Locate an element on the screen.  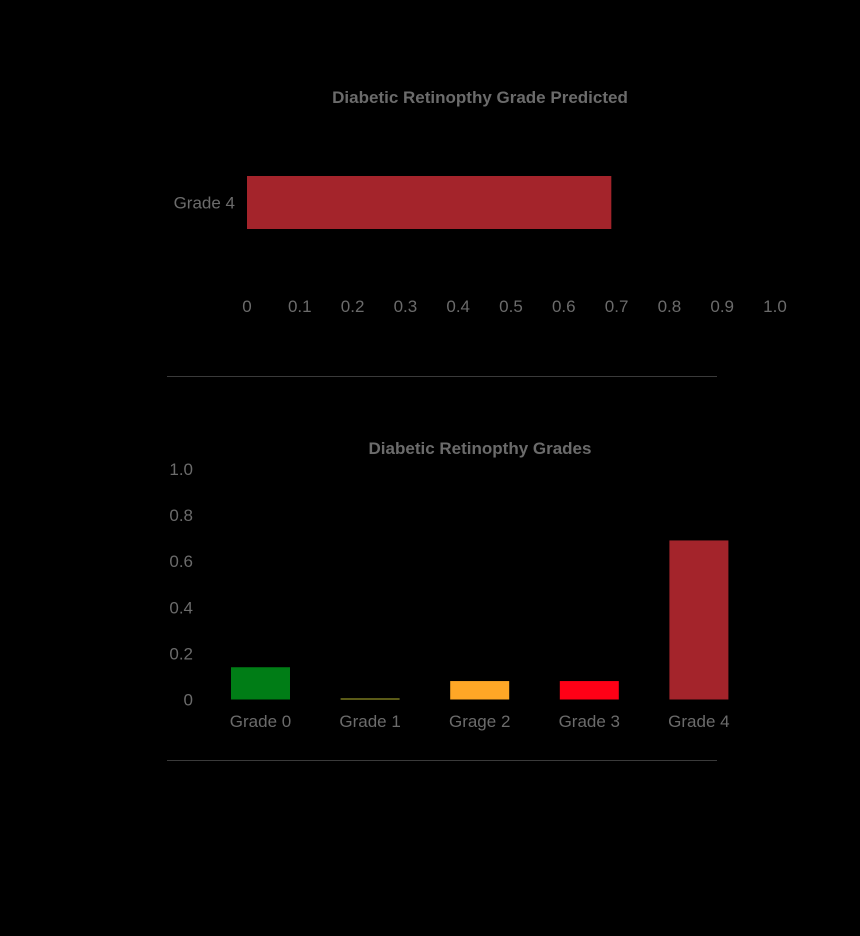
x-tick-label: 0.3 is located at coordinates (406, 306).